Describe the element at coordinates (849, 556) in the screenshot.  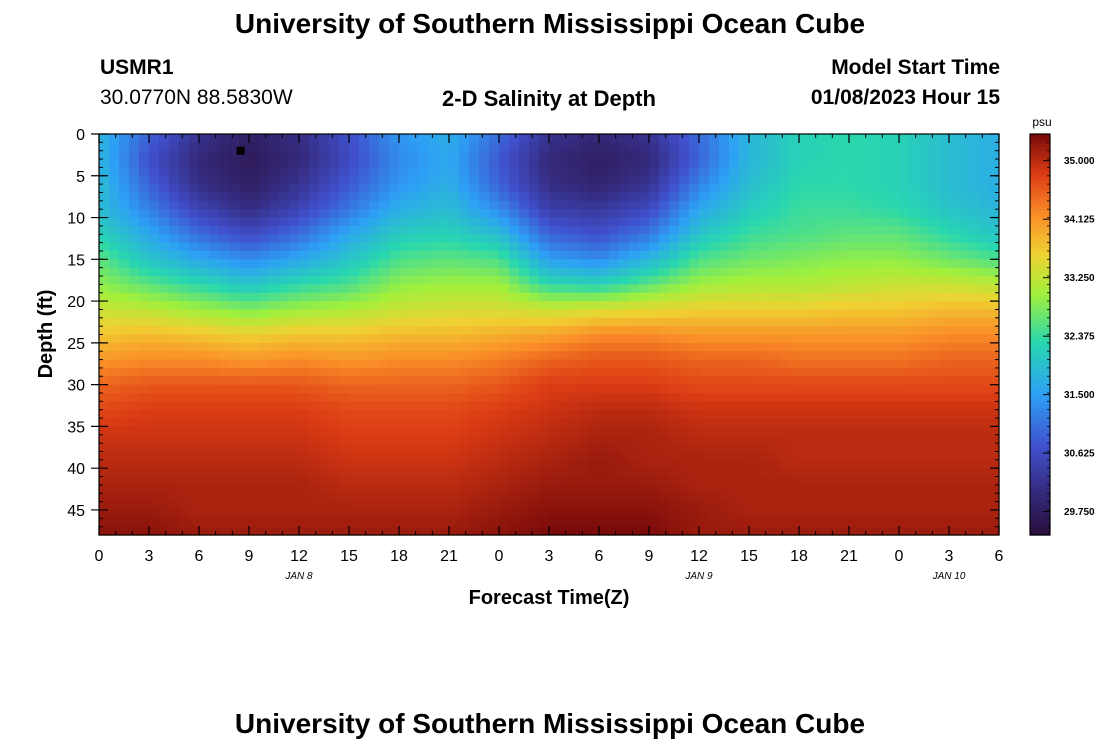
I see `x-tick-label: 21` at that location.